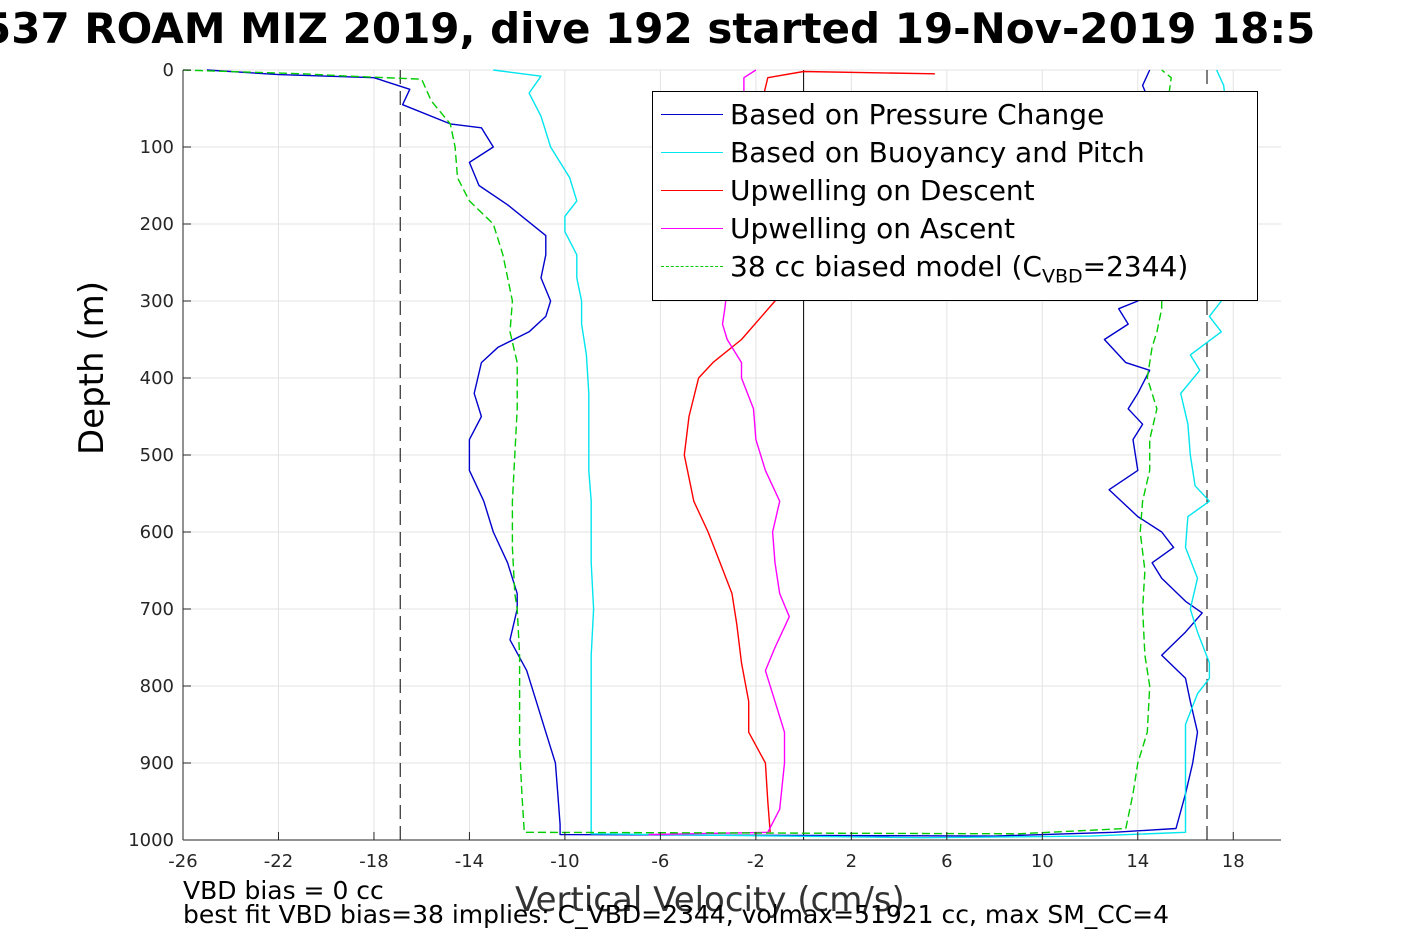  I want to click on x-tick-label: 10, so click(1042, 861).